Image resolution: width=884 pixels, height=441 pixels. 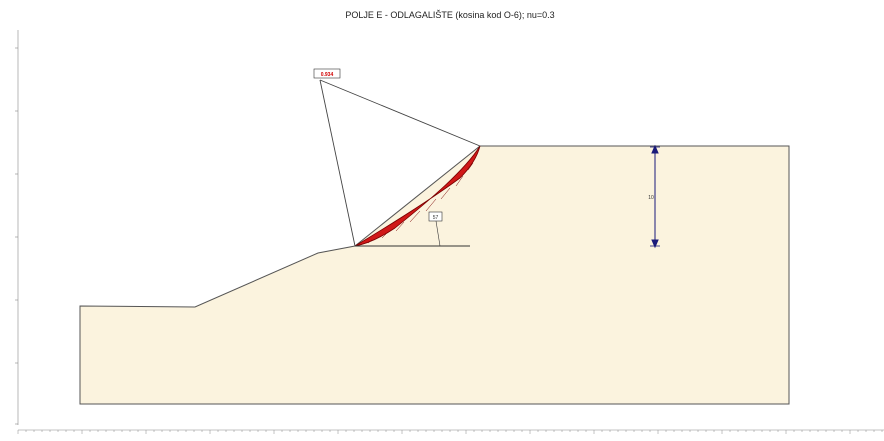 I want to click on factor-of-safety-label: 0.934, so click(x=327, y=75).